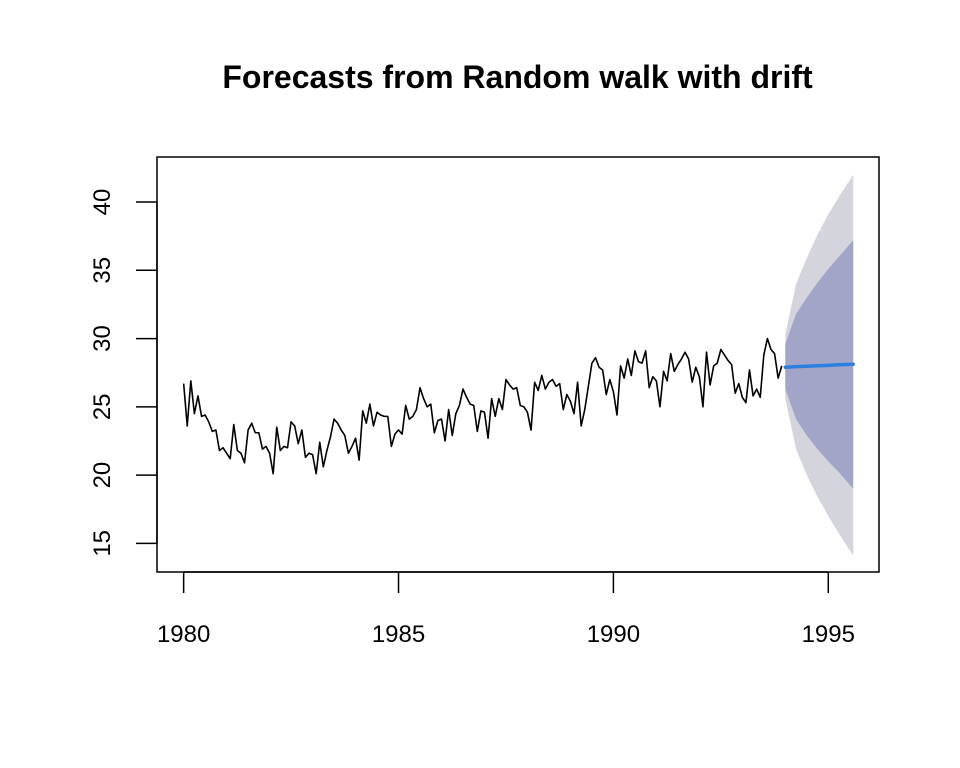 The image size is (960, 768). I want to click on y-tick-label: 35, so click(102, 270).